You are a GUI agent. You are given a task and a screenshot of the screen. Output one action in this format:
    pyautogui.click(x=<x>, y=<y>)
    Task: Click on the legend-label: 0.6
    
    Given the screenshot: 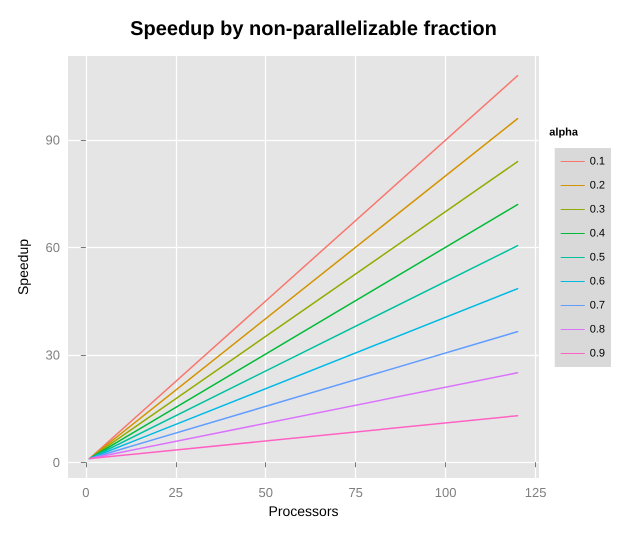 What is the action you would take?
    pyautogui.click(x=598, y=282)
    